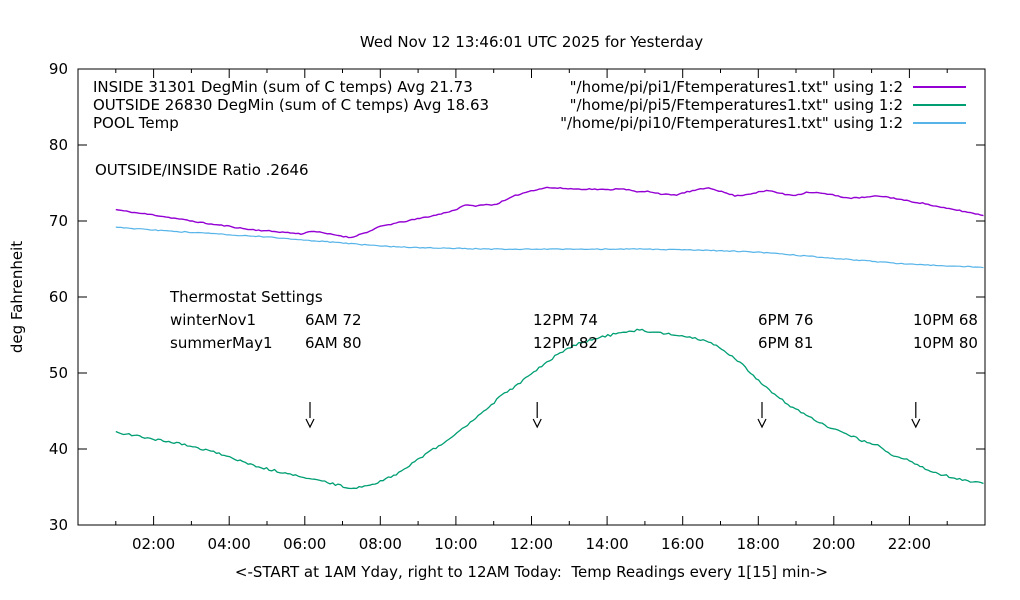 The image size is (1020, 600). I want to click on thermostat-setting: 12PM 74, so click(565, 320).